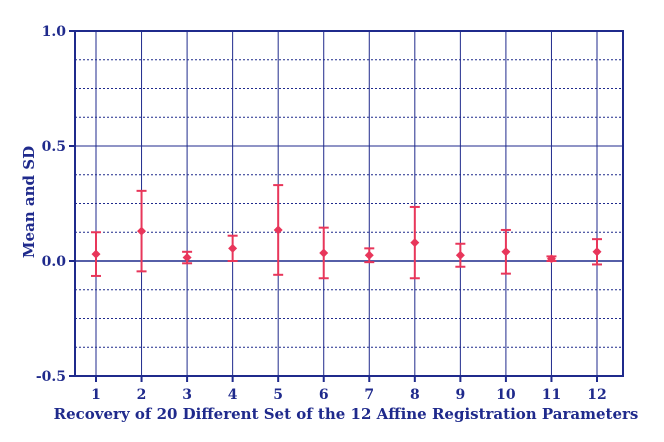 The width and height of the screenshot is (664, 442). Describe the element at coordinates (54, 262) in the screenshot. I see `y-tick-label: 0.0` at that location.